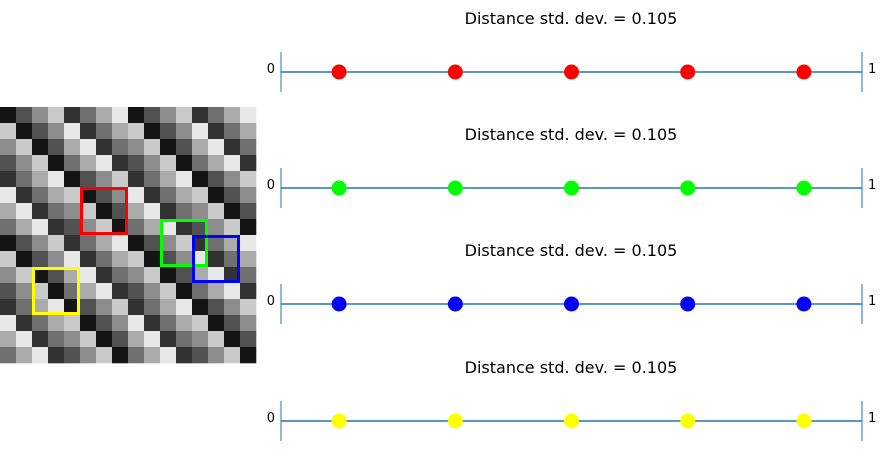 This screenshot has width=887, height=470. What do you see at coordinates (571, 399) in the screenshot?
I see `distance-panel-yellow: Distance std. dev. = 0.105 0 1` at bounding box center [571, 399].